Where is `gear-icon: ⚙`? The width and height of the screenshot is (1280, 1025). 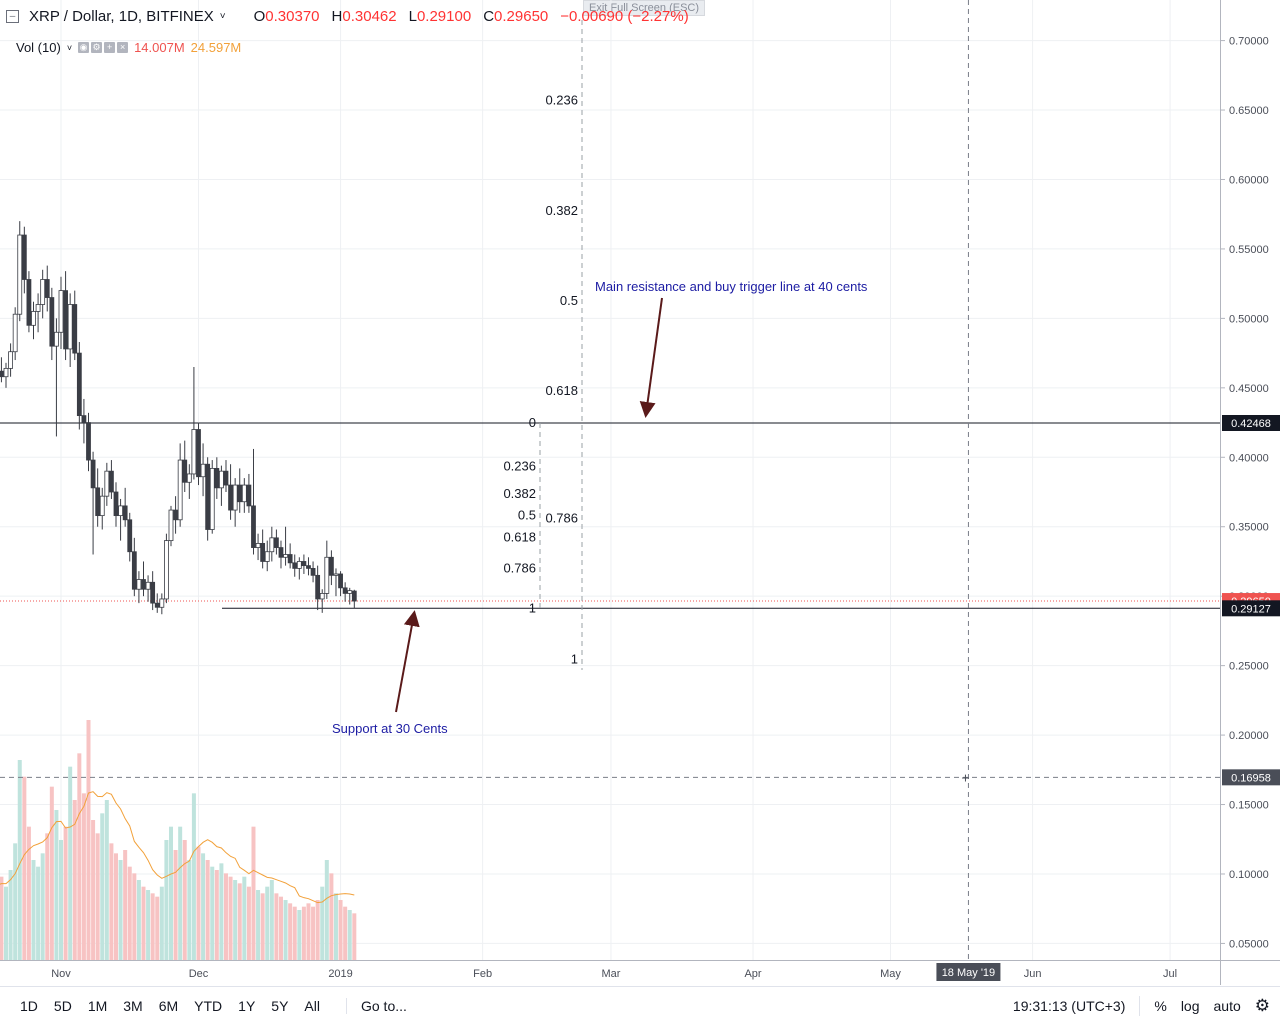 gear-icon: ⚙ is located at coordinates (1262, 1005).